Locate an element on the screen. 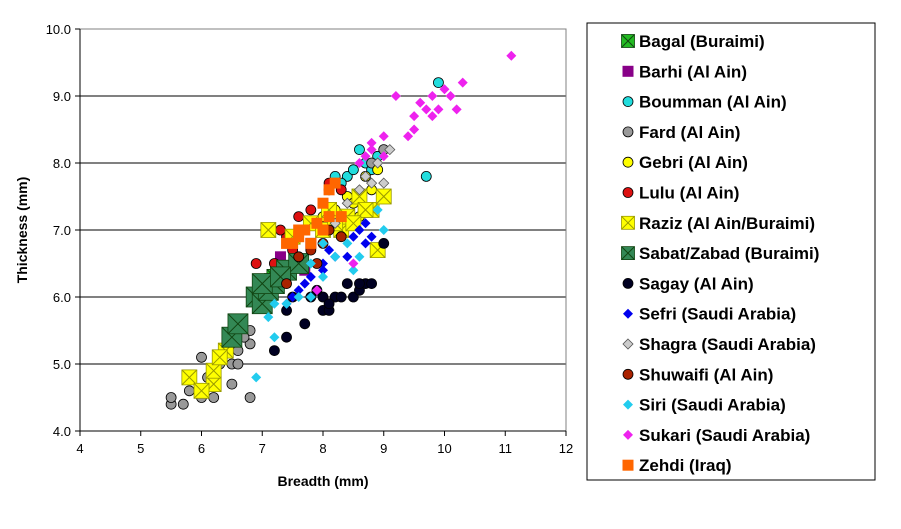 This screenshot has height=529, width=901. legend-label: Lulu (Al Ain) is located at coordinates (689, 193).